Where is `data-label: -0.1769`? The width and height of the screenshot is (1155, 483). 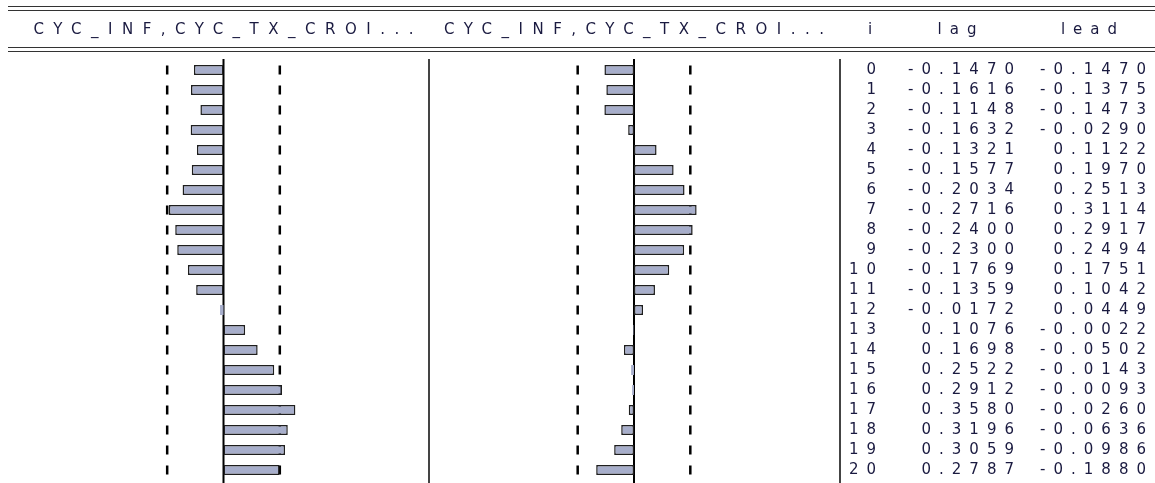 data-label: -0.1769 is located at coordinates (965, 268).